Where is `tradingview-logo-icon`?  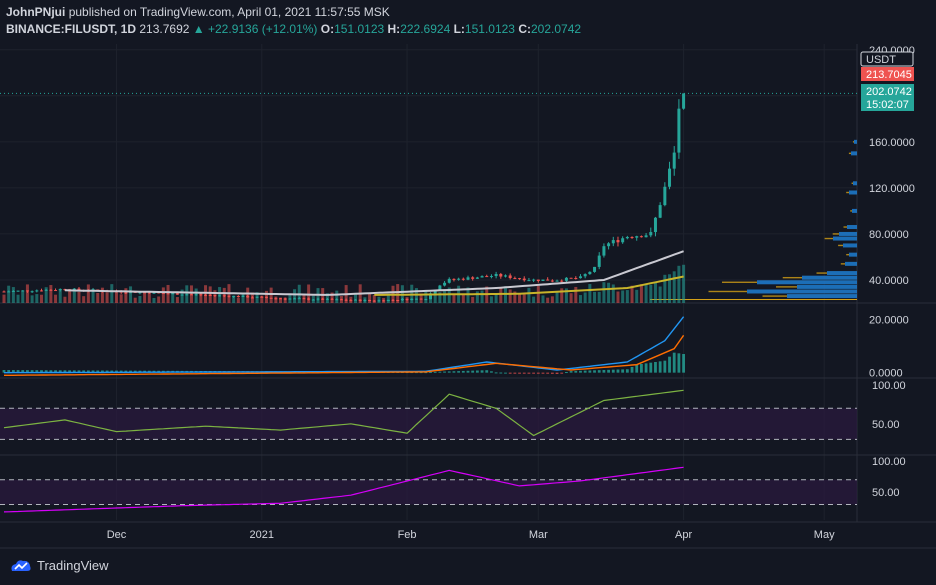 tradingview-logo-icon is located at coordinates (21, 565).